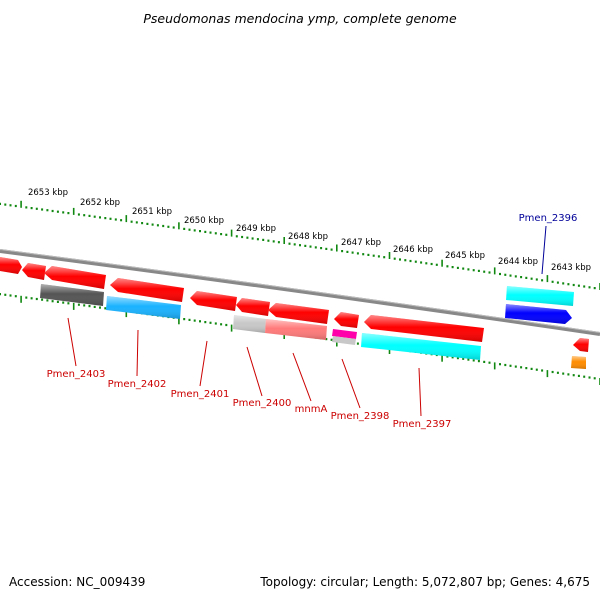 The height and width of the screenshot is (600, 600). What do you see at coordinates (360, 416) in the screenshot?
I see `gene-label-pmen-2398: Pmen_2398` at bounding box center [360, 416].